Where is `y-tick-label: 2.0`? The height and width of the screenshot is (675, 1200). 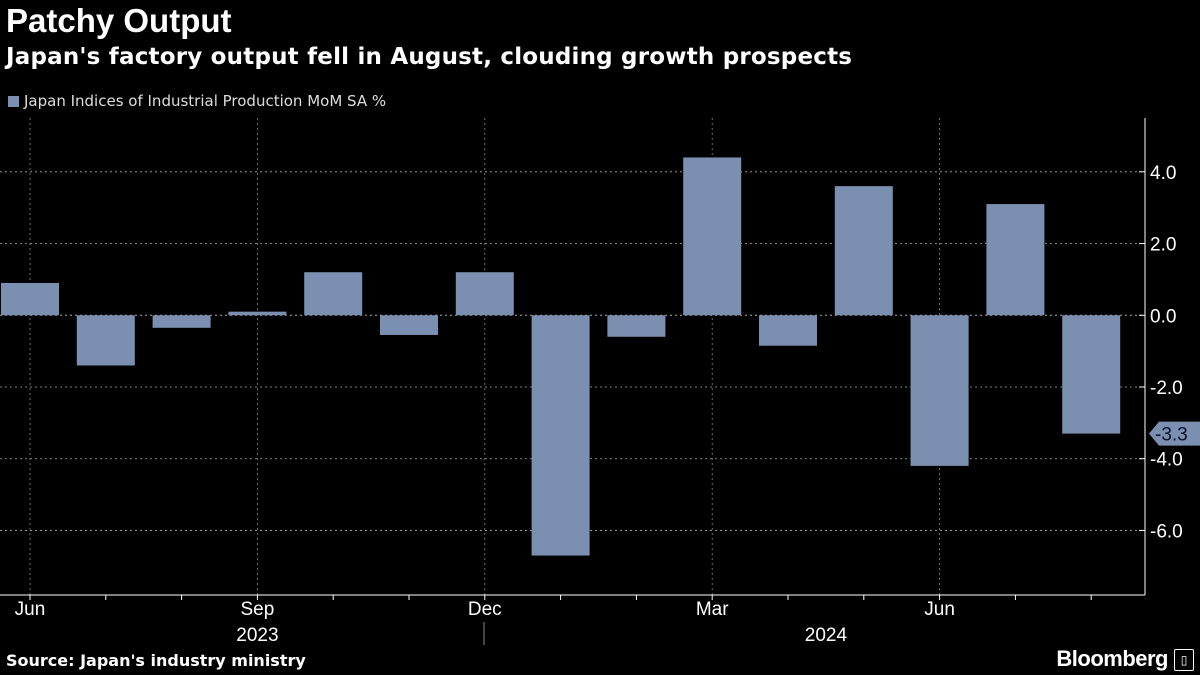 y-tick-label: 2.0 is located at coordinates (1163, 245).